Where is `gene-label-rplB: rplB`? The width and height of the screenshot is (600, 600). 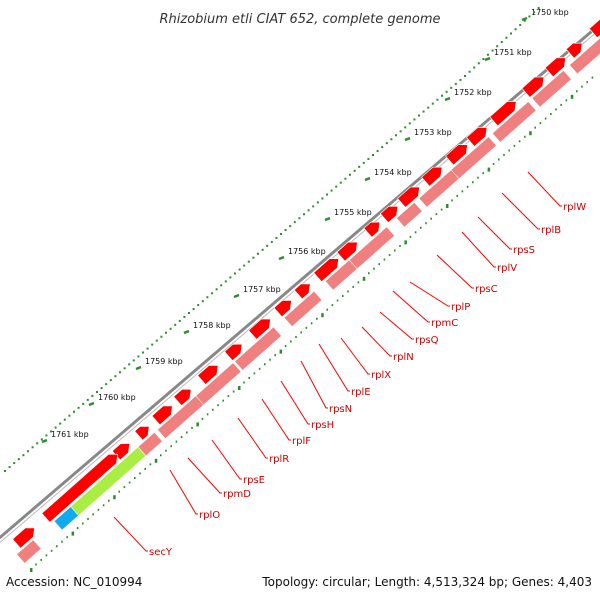
gene-label-rplB: rplB is located at coordinates (551, 230).